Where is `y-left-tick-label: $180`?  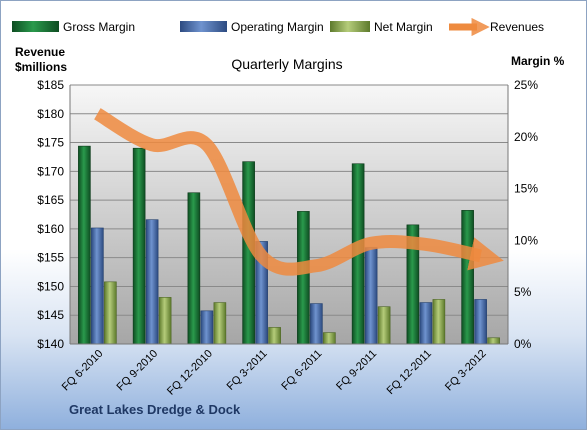
y-left-tick-label: $180 is located at coordinates (50, 114).